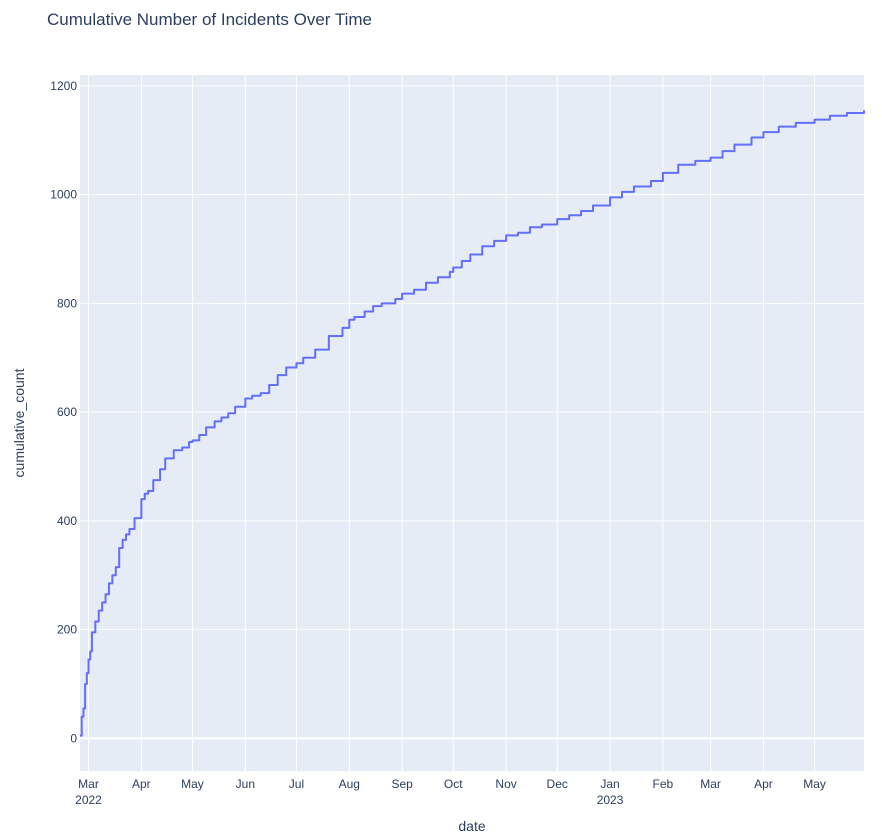 The image size is (882, 840). I want to click on y-tick-label: 800, so click(67, 303).